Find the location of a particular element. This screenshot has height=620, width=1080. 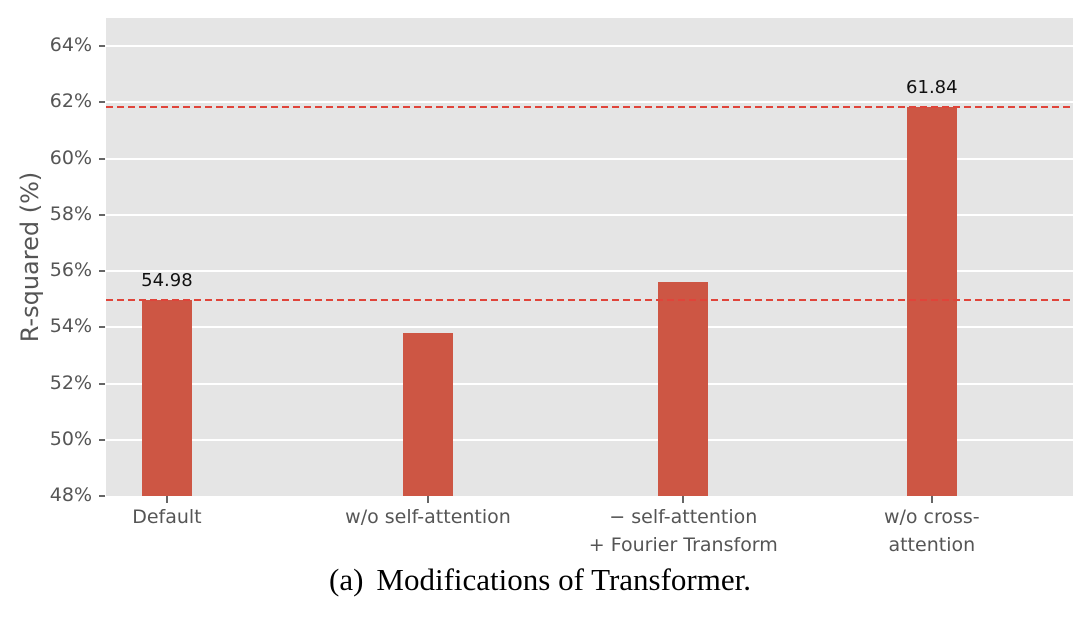

y-tick-label: 54% is located at coordinates (70, 326).